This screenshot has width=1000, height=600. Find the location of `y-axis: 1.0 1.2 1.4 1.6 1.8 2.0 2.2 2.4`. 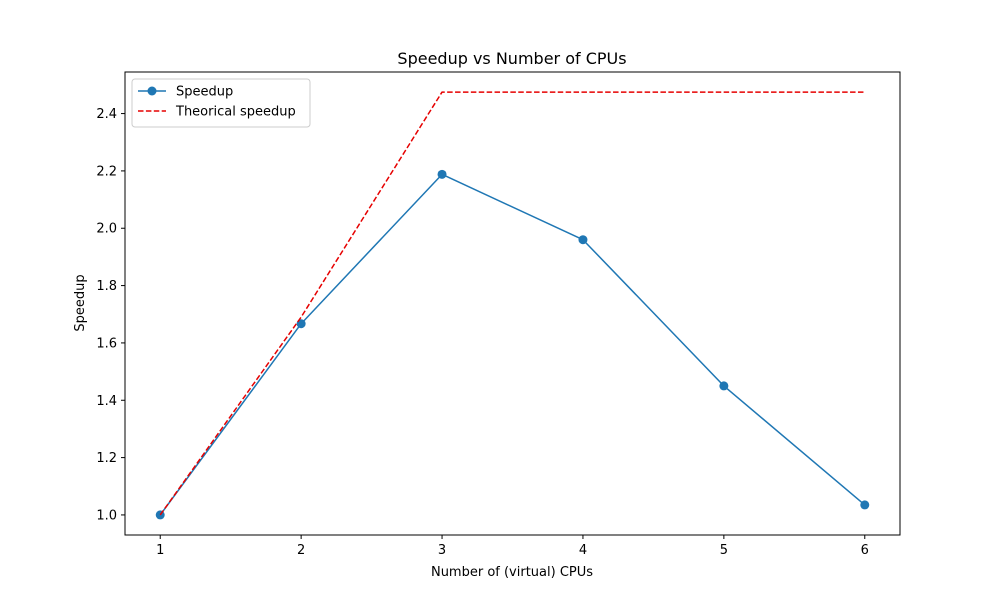

y-axis: 1.0 1.2 1.4 1.6 1.8 2.0 2.2 2.4 is located at coordinates (110, 315).